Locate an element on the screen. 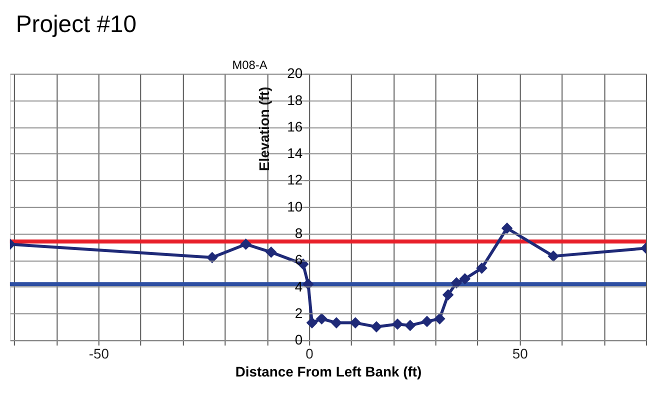 The width and height of the screenshot is (655, 410). y-tick-label: 12 is located at coordinates (295, 180).